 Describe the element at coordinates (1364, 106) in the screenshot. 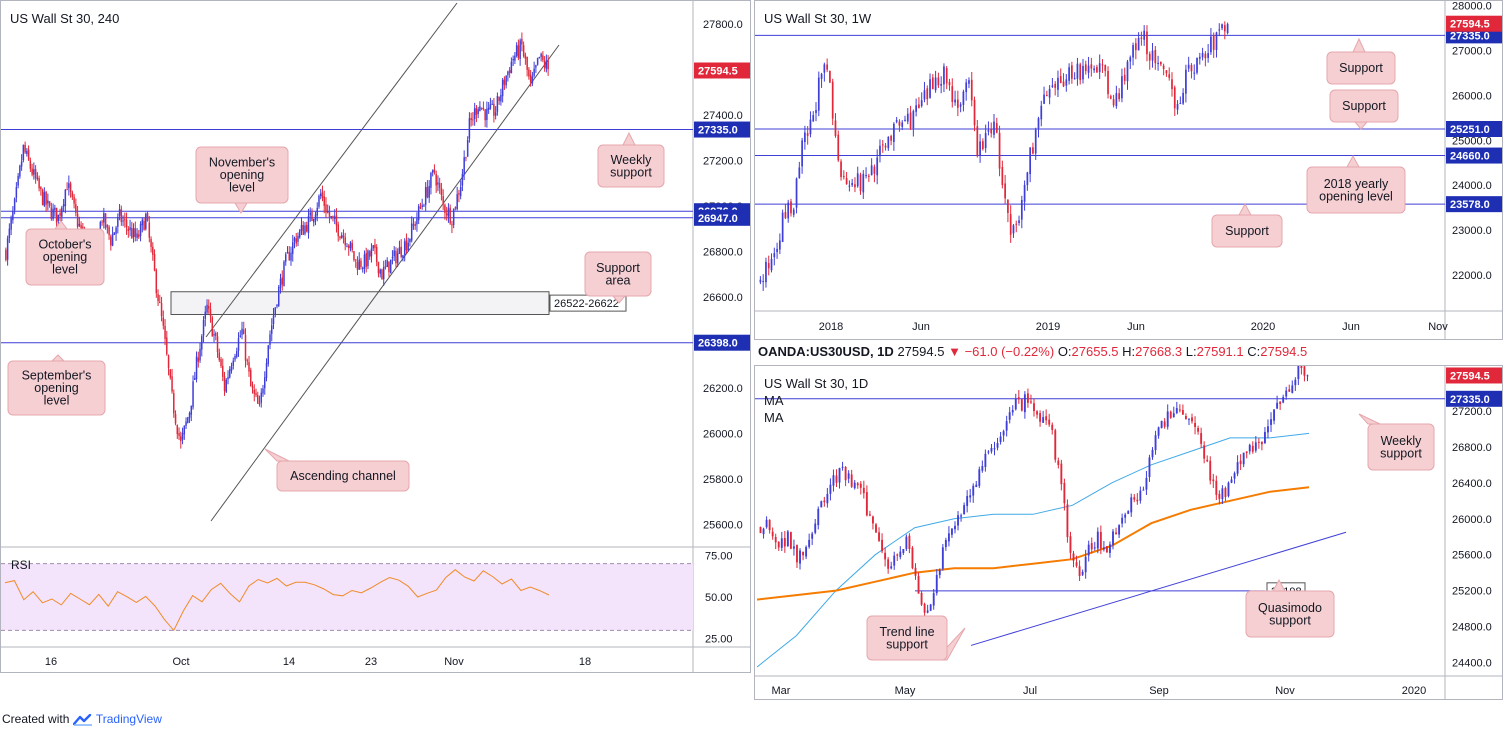

I see `weekly-support-callout-b-box` at that location.